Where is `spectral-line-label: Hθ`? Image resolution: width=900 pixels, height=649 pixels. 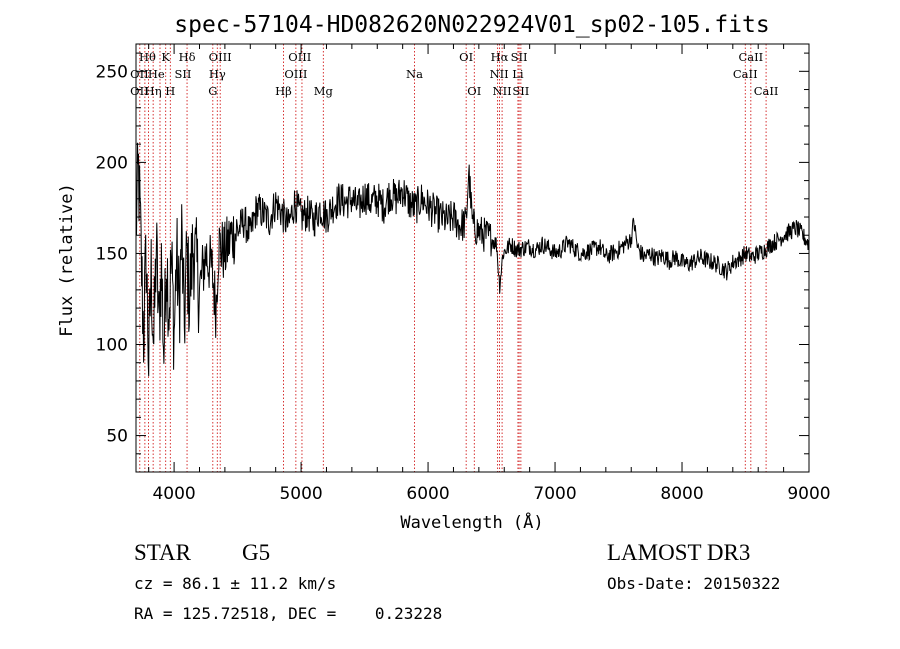 spectral-line-label: Hθ is located at coordinates (147, 57).